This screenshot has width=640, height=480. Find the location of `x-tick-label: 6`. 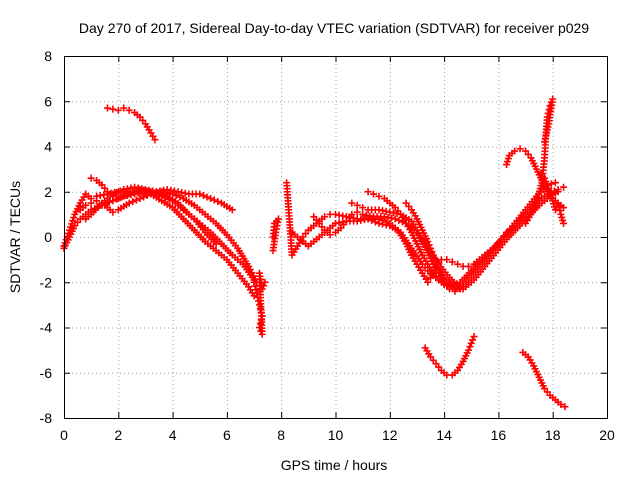

x-tick-label: 6 is located at coordinates (227, 435).